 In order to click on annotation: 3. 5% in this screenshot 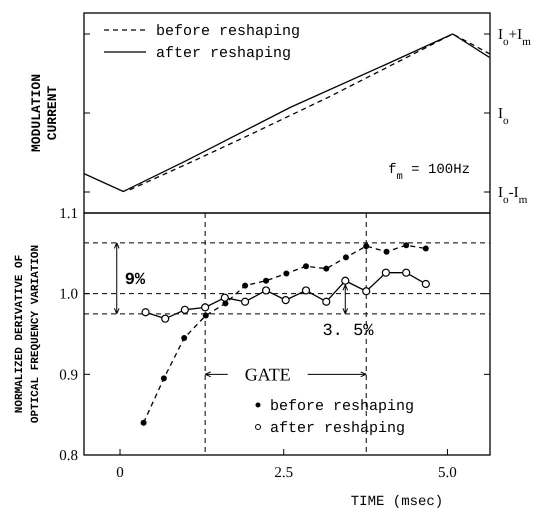, I will do `click(348, 331)`.